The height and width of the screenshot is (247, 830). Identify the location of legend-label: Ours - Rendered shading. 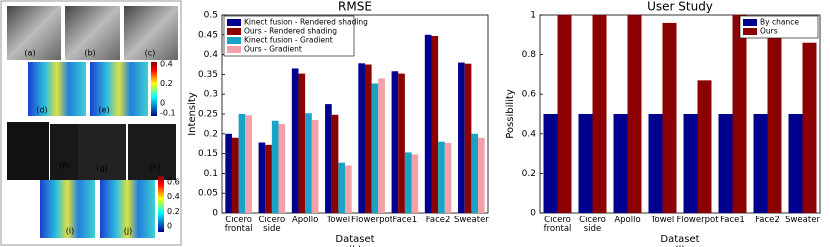
(290, 31).